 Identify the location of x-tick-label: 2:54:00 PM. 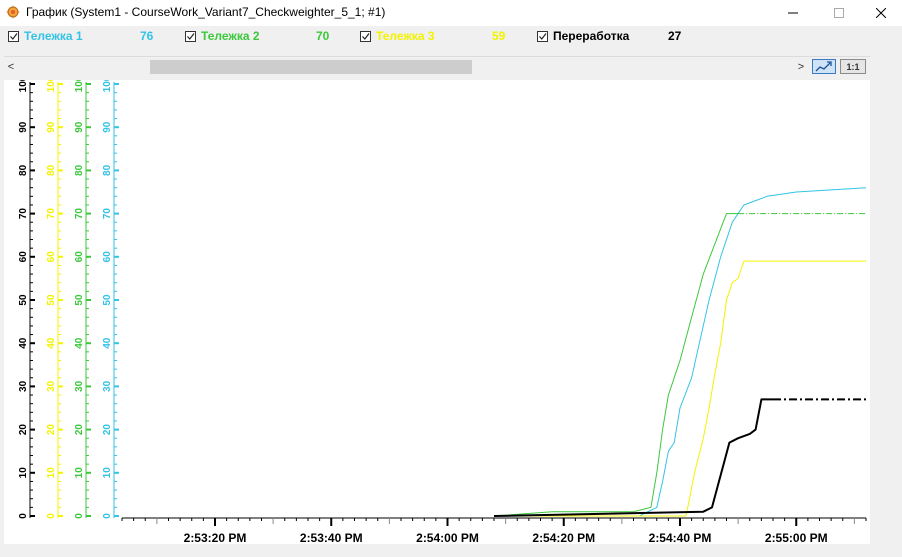
(447, 537).